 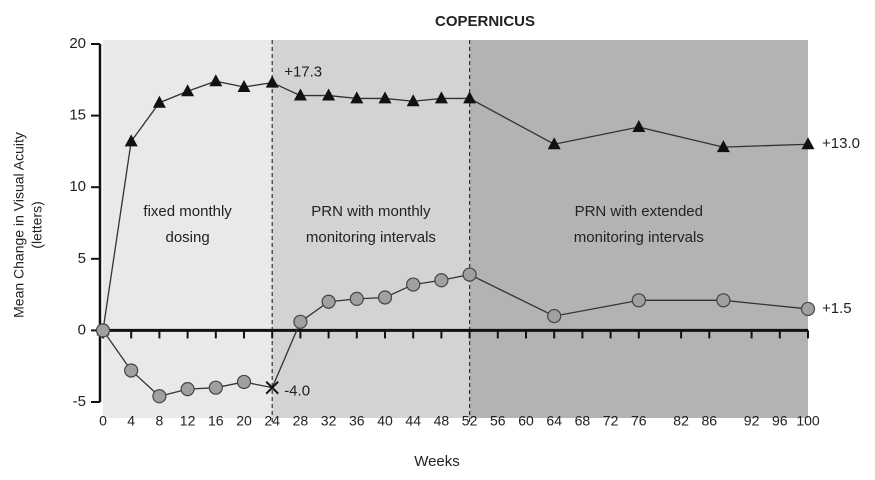 What do you see at coordinates (301, 421) in the screenshot?
I see `x-tick-label: 28` at bounding box center [301, 421].